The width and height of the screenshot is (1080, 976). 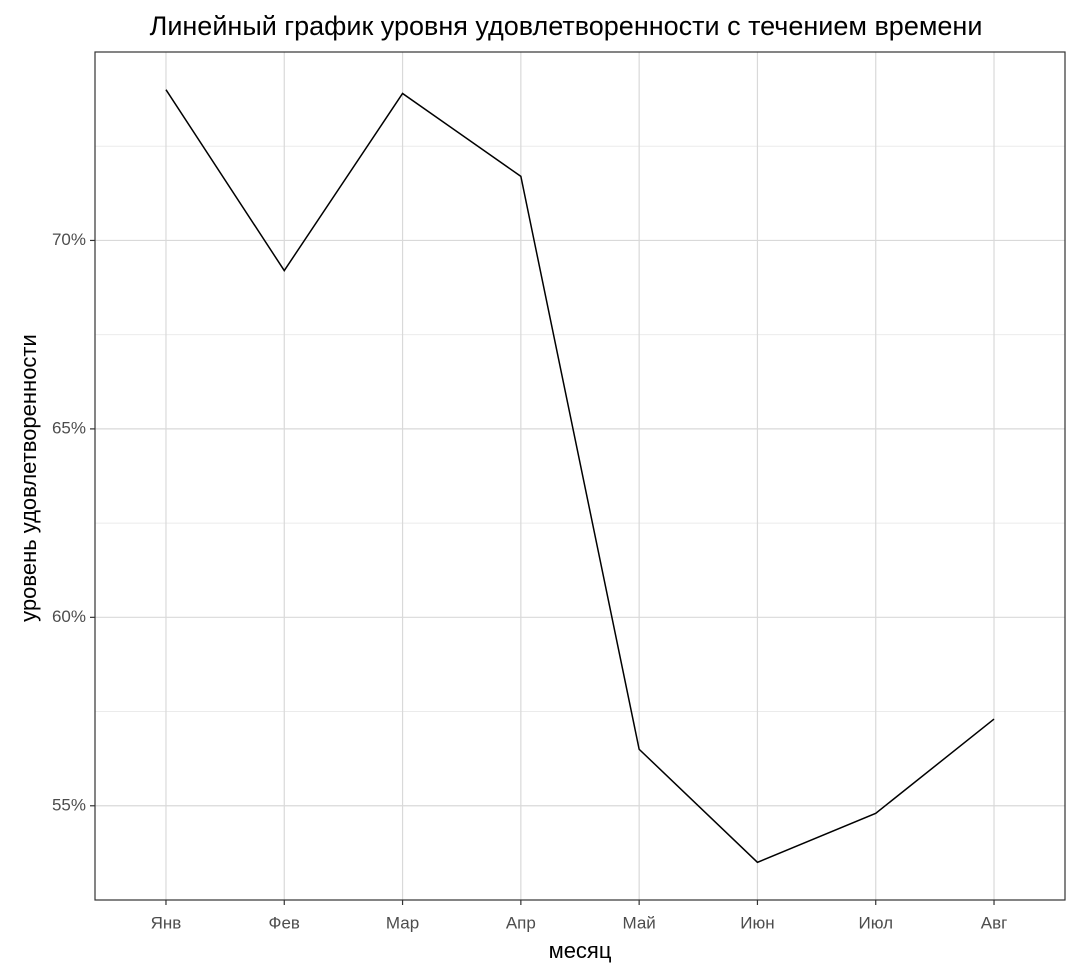 What do you see at coordinates (69, 427) in the screenshot?
I see `y-tick-label: 65%` at bounding box center [69, 427].